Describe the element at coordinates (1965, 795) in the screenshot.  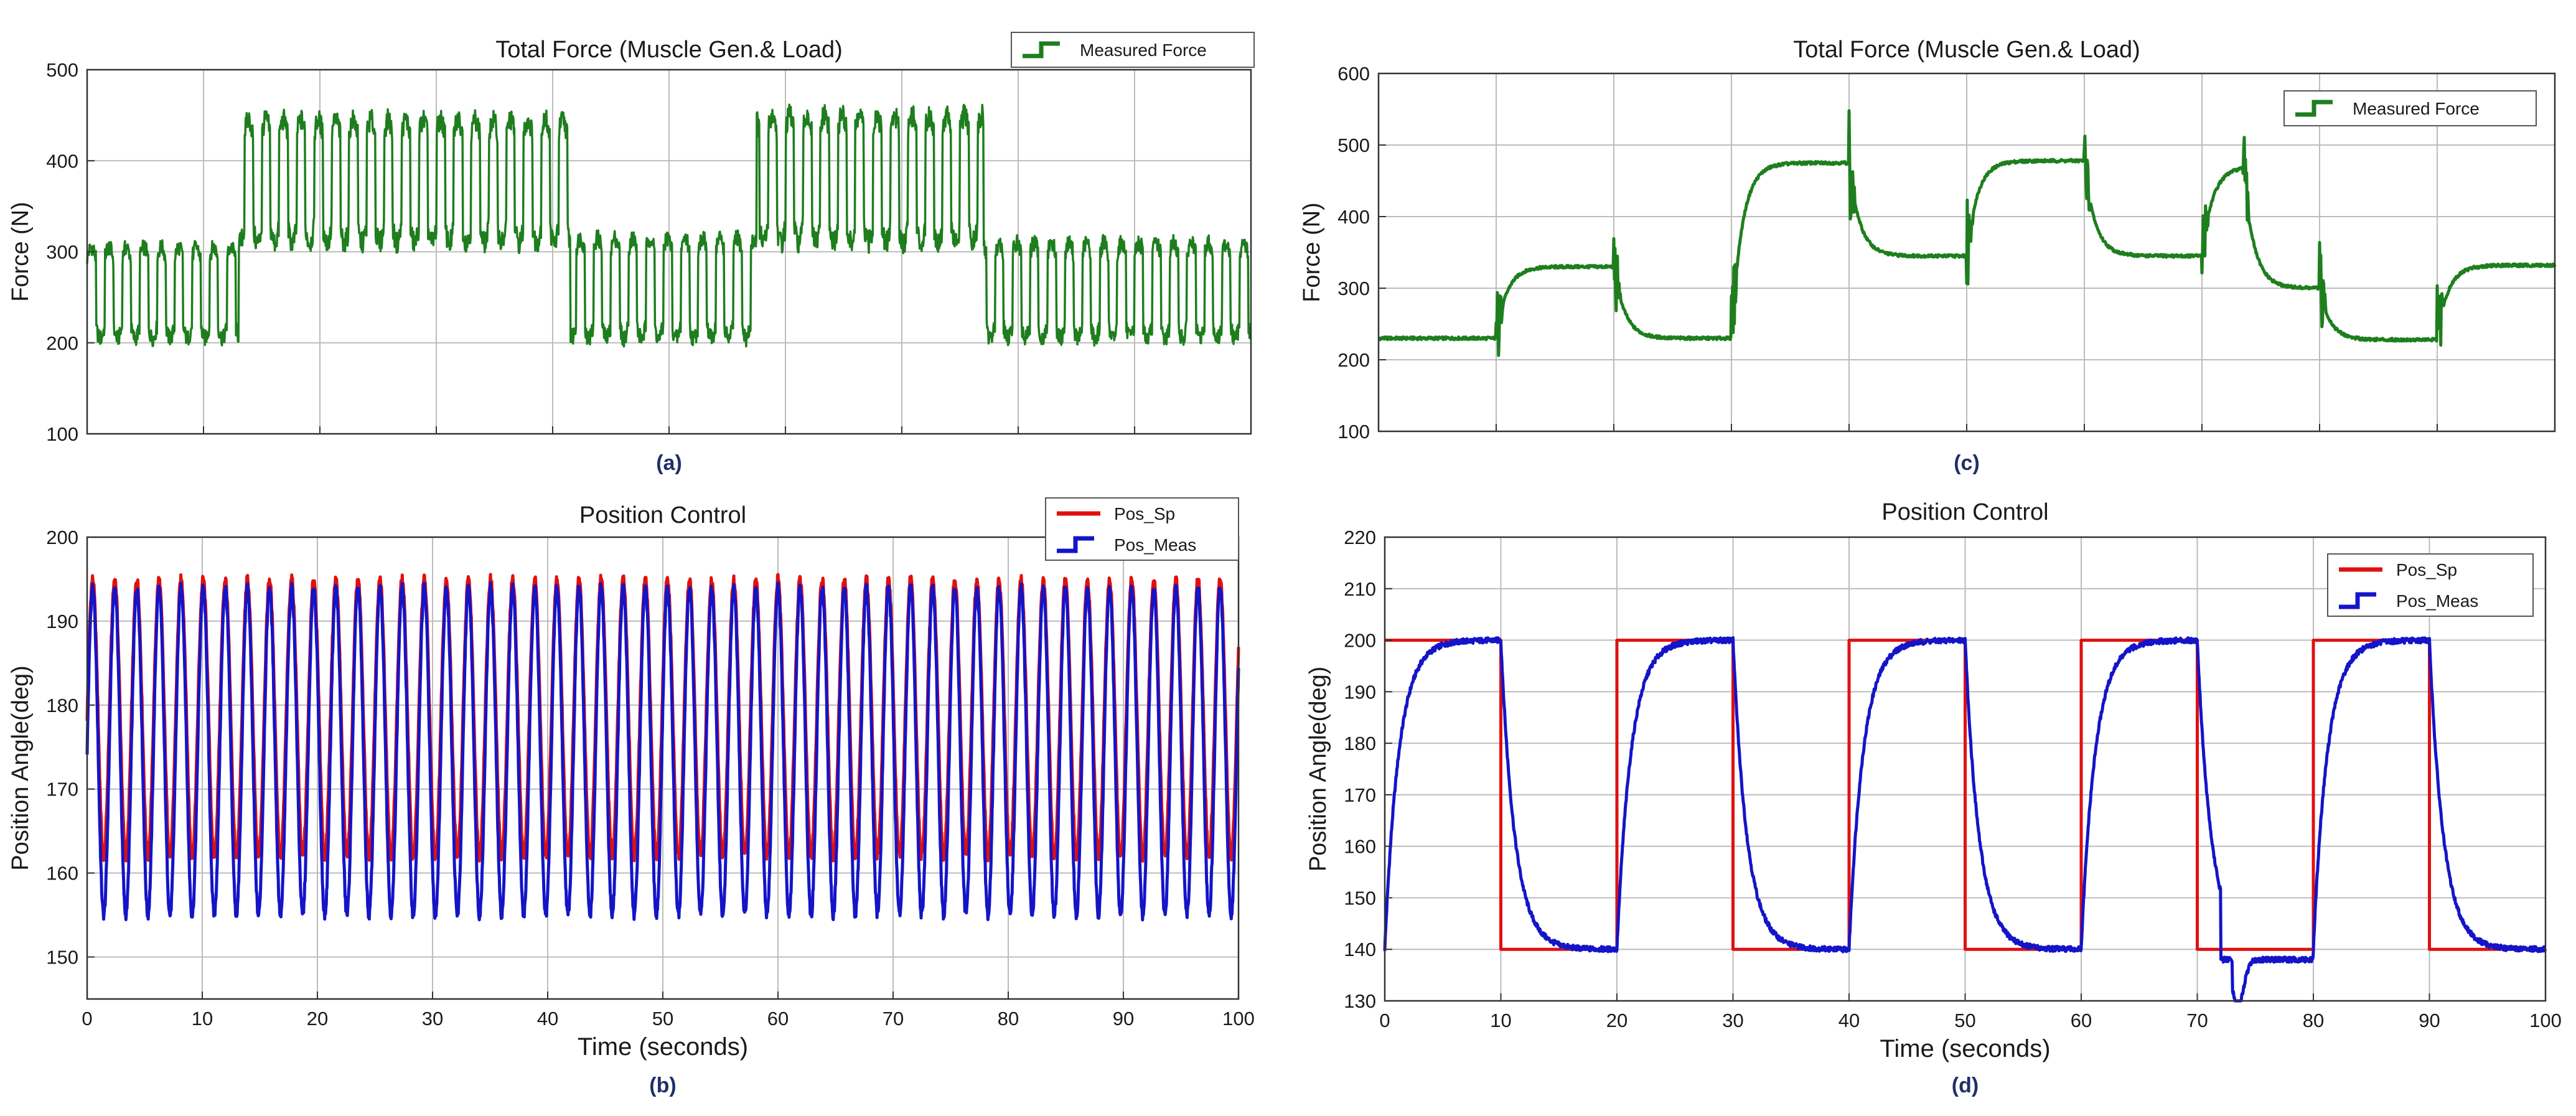
I see `series-line-pos-sp` at that location.